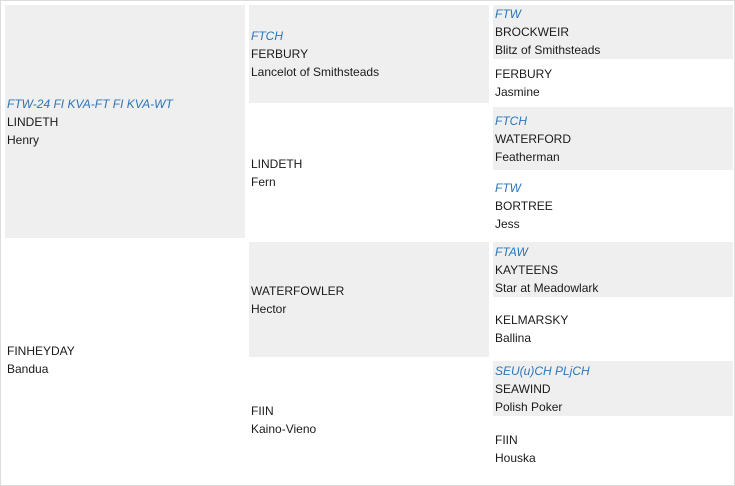 The height and width of the screenshot is (486, 735). What do you see at coordinates (28, 369) in the screenshot?
I see `dog-name: Bandua` at bounding box center [28, 369].